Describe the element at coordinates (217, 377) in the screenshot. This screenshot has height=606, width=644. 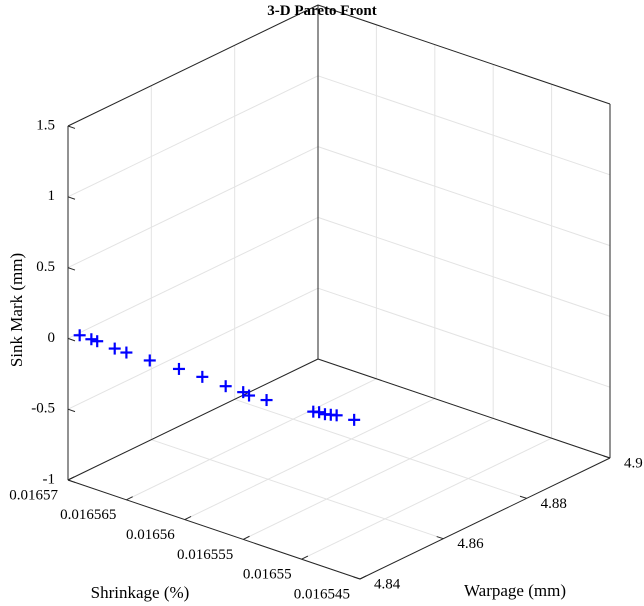
I see `data-markers` at that location.